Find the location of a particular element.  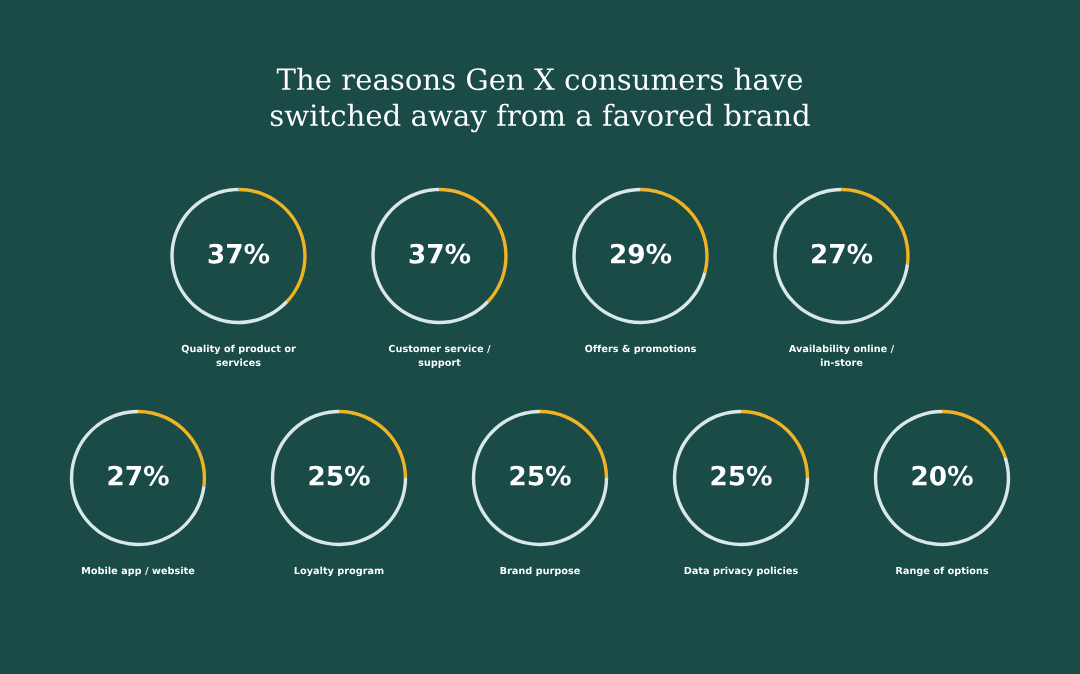

data-label: 29% is located at coordinates (641, 253).